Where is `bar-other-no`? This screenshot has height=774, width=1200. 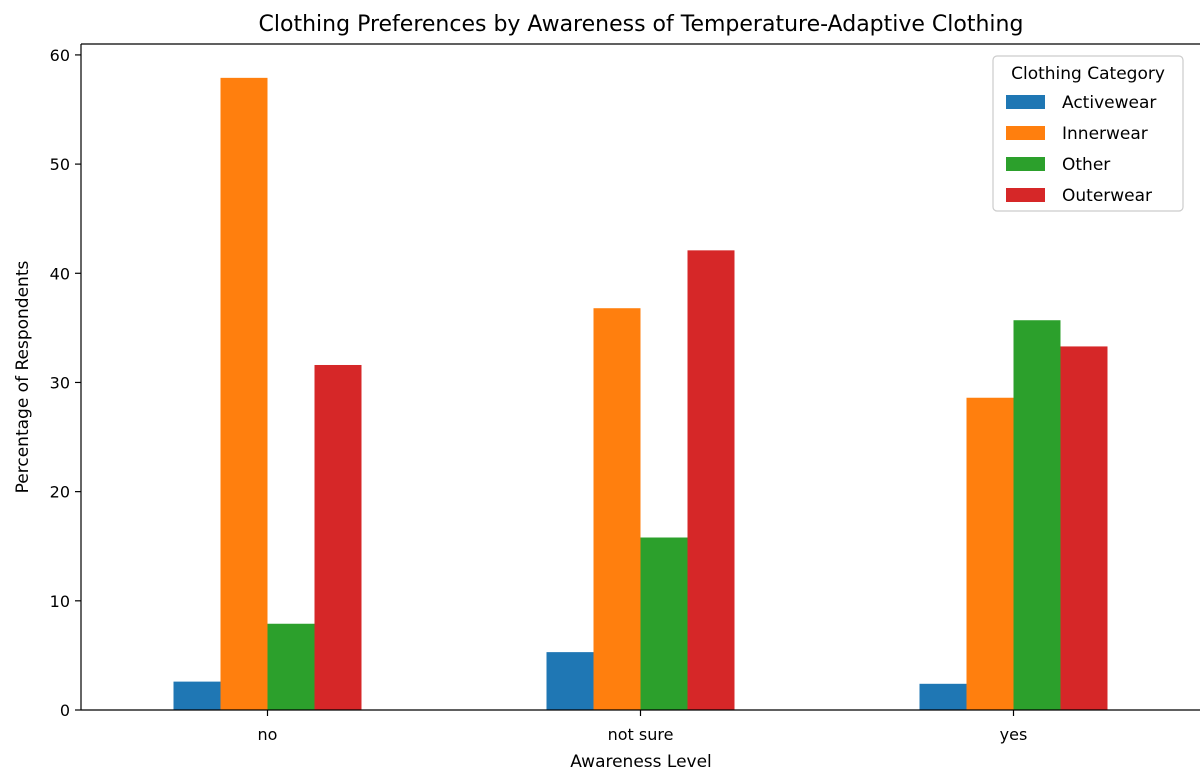
bar-other-no is located at coordinates (291, 666).